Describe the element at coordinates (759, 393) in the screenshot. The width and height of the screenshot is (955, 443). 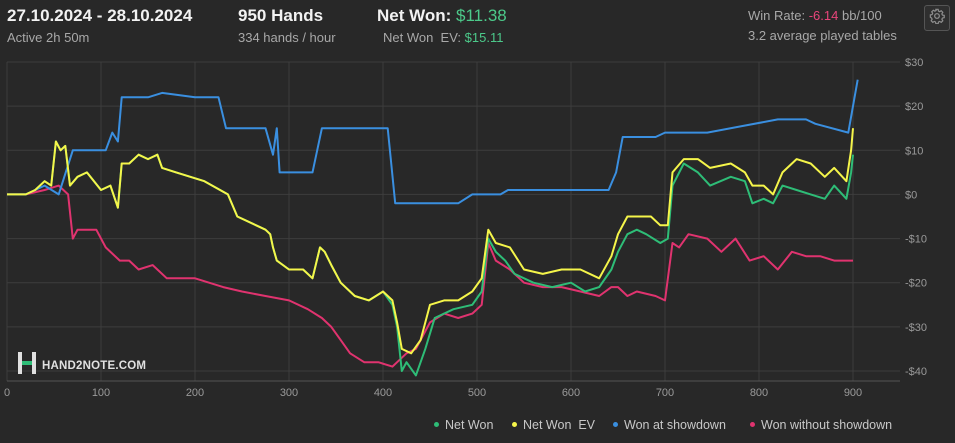
I see `x-tick-label: 800` at that location.